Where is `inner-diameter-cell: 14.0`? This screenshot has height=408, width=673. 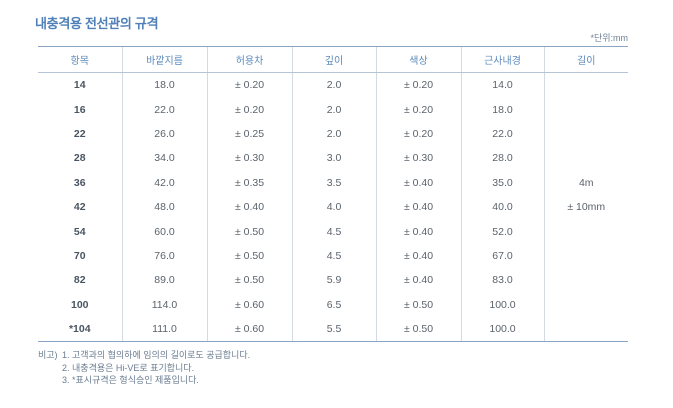
inner-diameter-cell: 14.0 is located at coordinates (502, 85).